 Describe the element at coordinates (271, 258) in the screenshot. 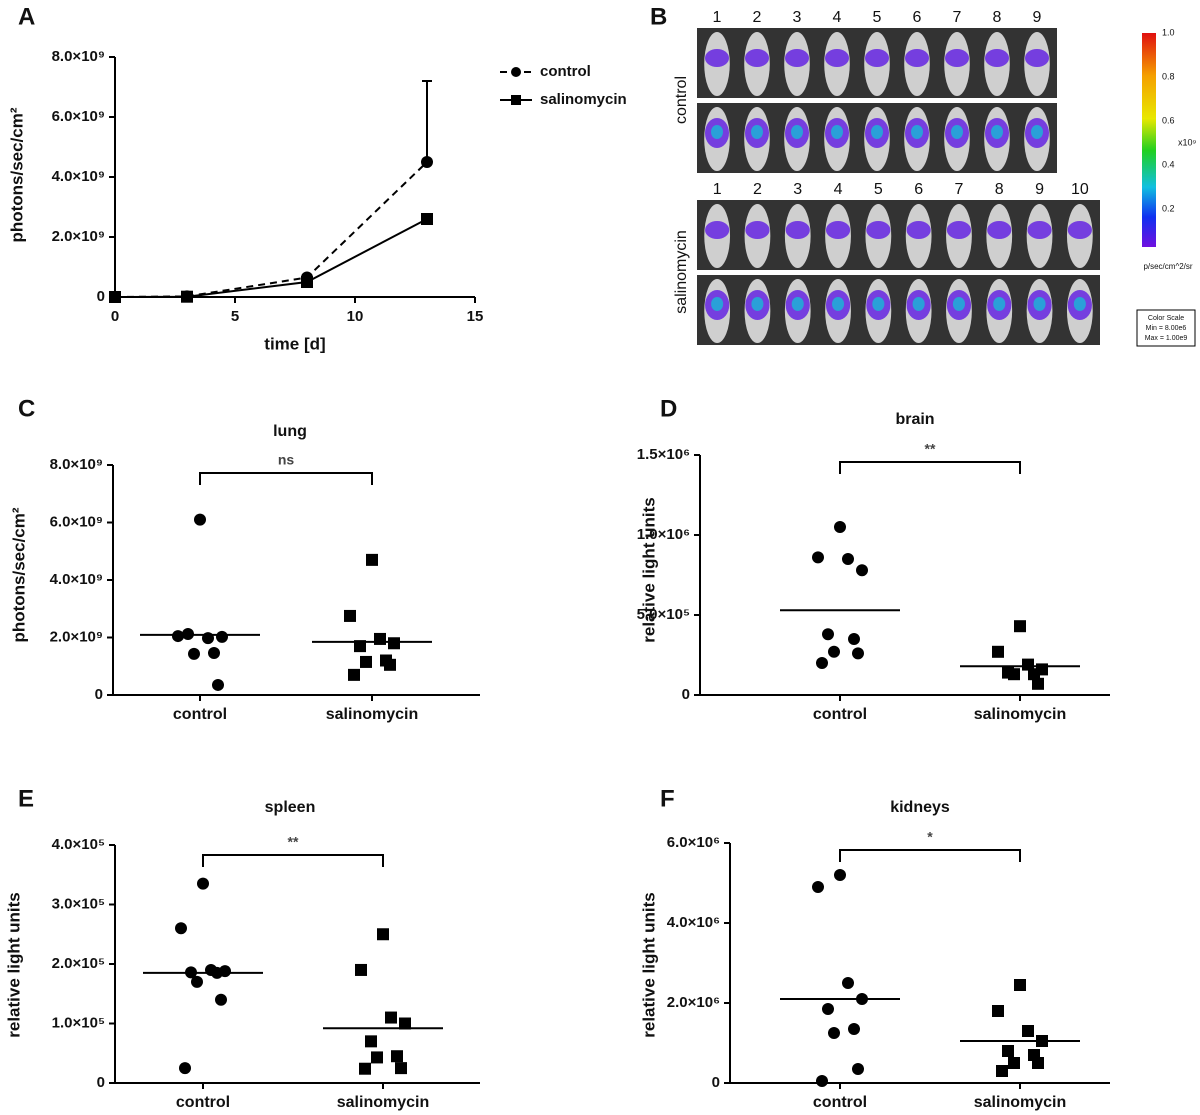

I see `series-line` at that location.